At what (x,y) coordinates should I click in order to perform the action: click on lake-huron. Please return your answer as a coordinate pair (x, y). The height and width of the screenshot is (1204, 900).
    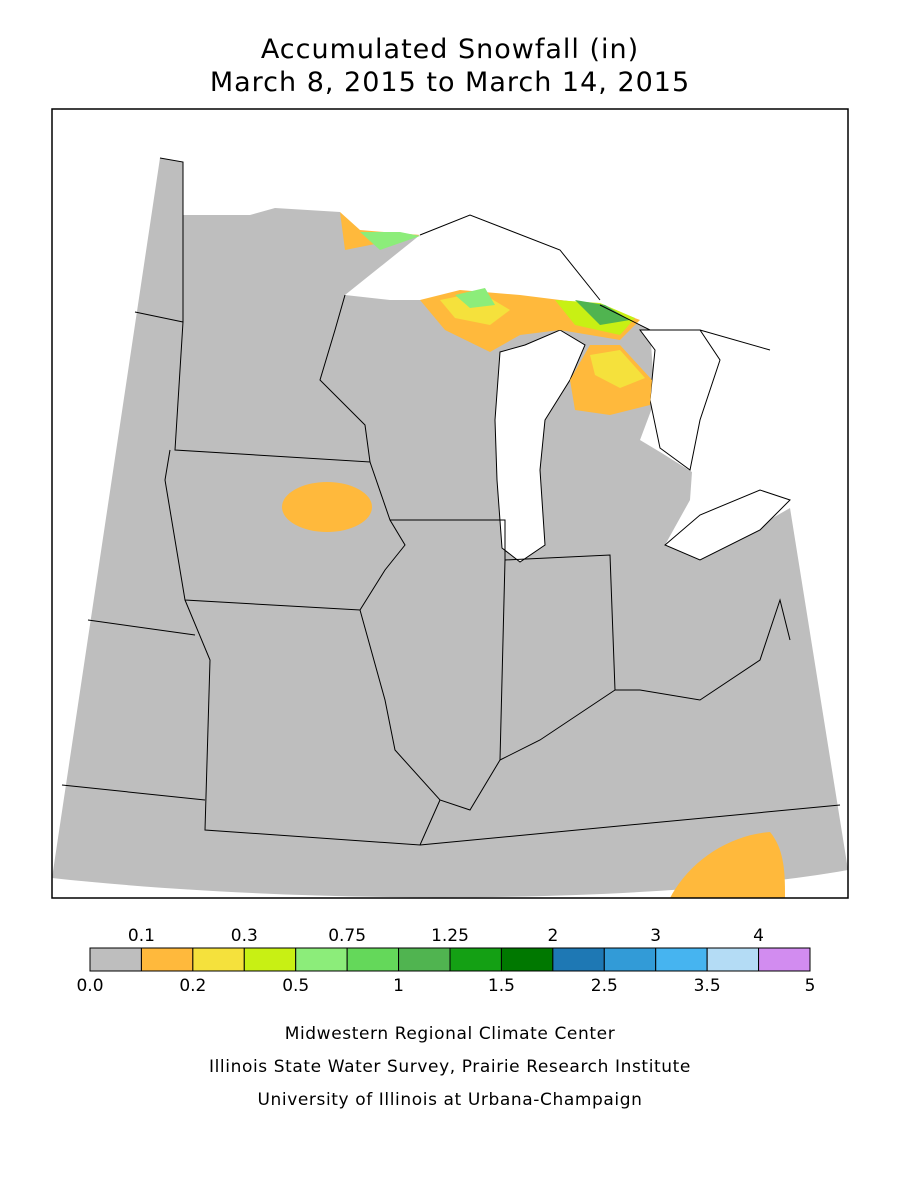
    Looking at the image, I should click on (680, 400).